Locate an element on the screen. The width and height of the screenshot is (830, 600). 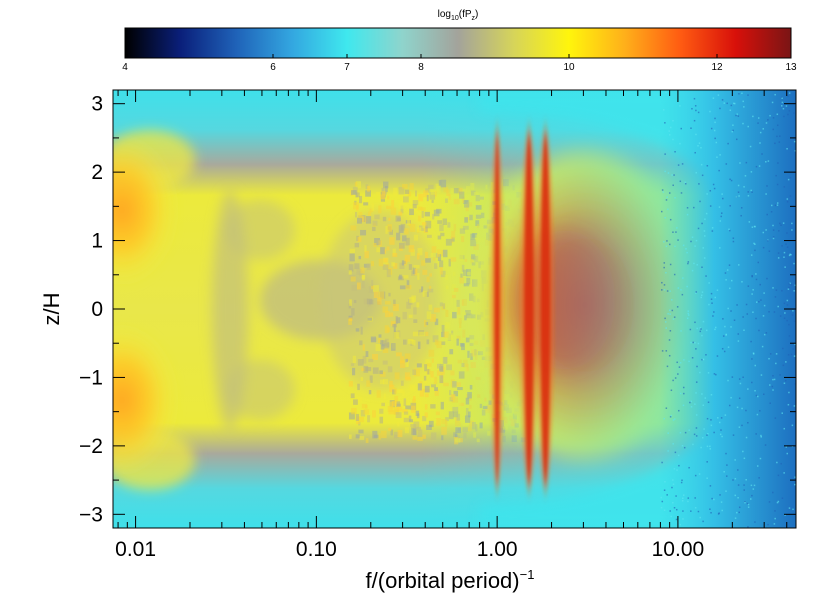
colorbar-tick-label: 13 is located at coordinates (791, 67).